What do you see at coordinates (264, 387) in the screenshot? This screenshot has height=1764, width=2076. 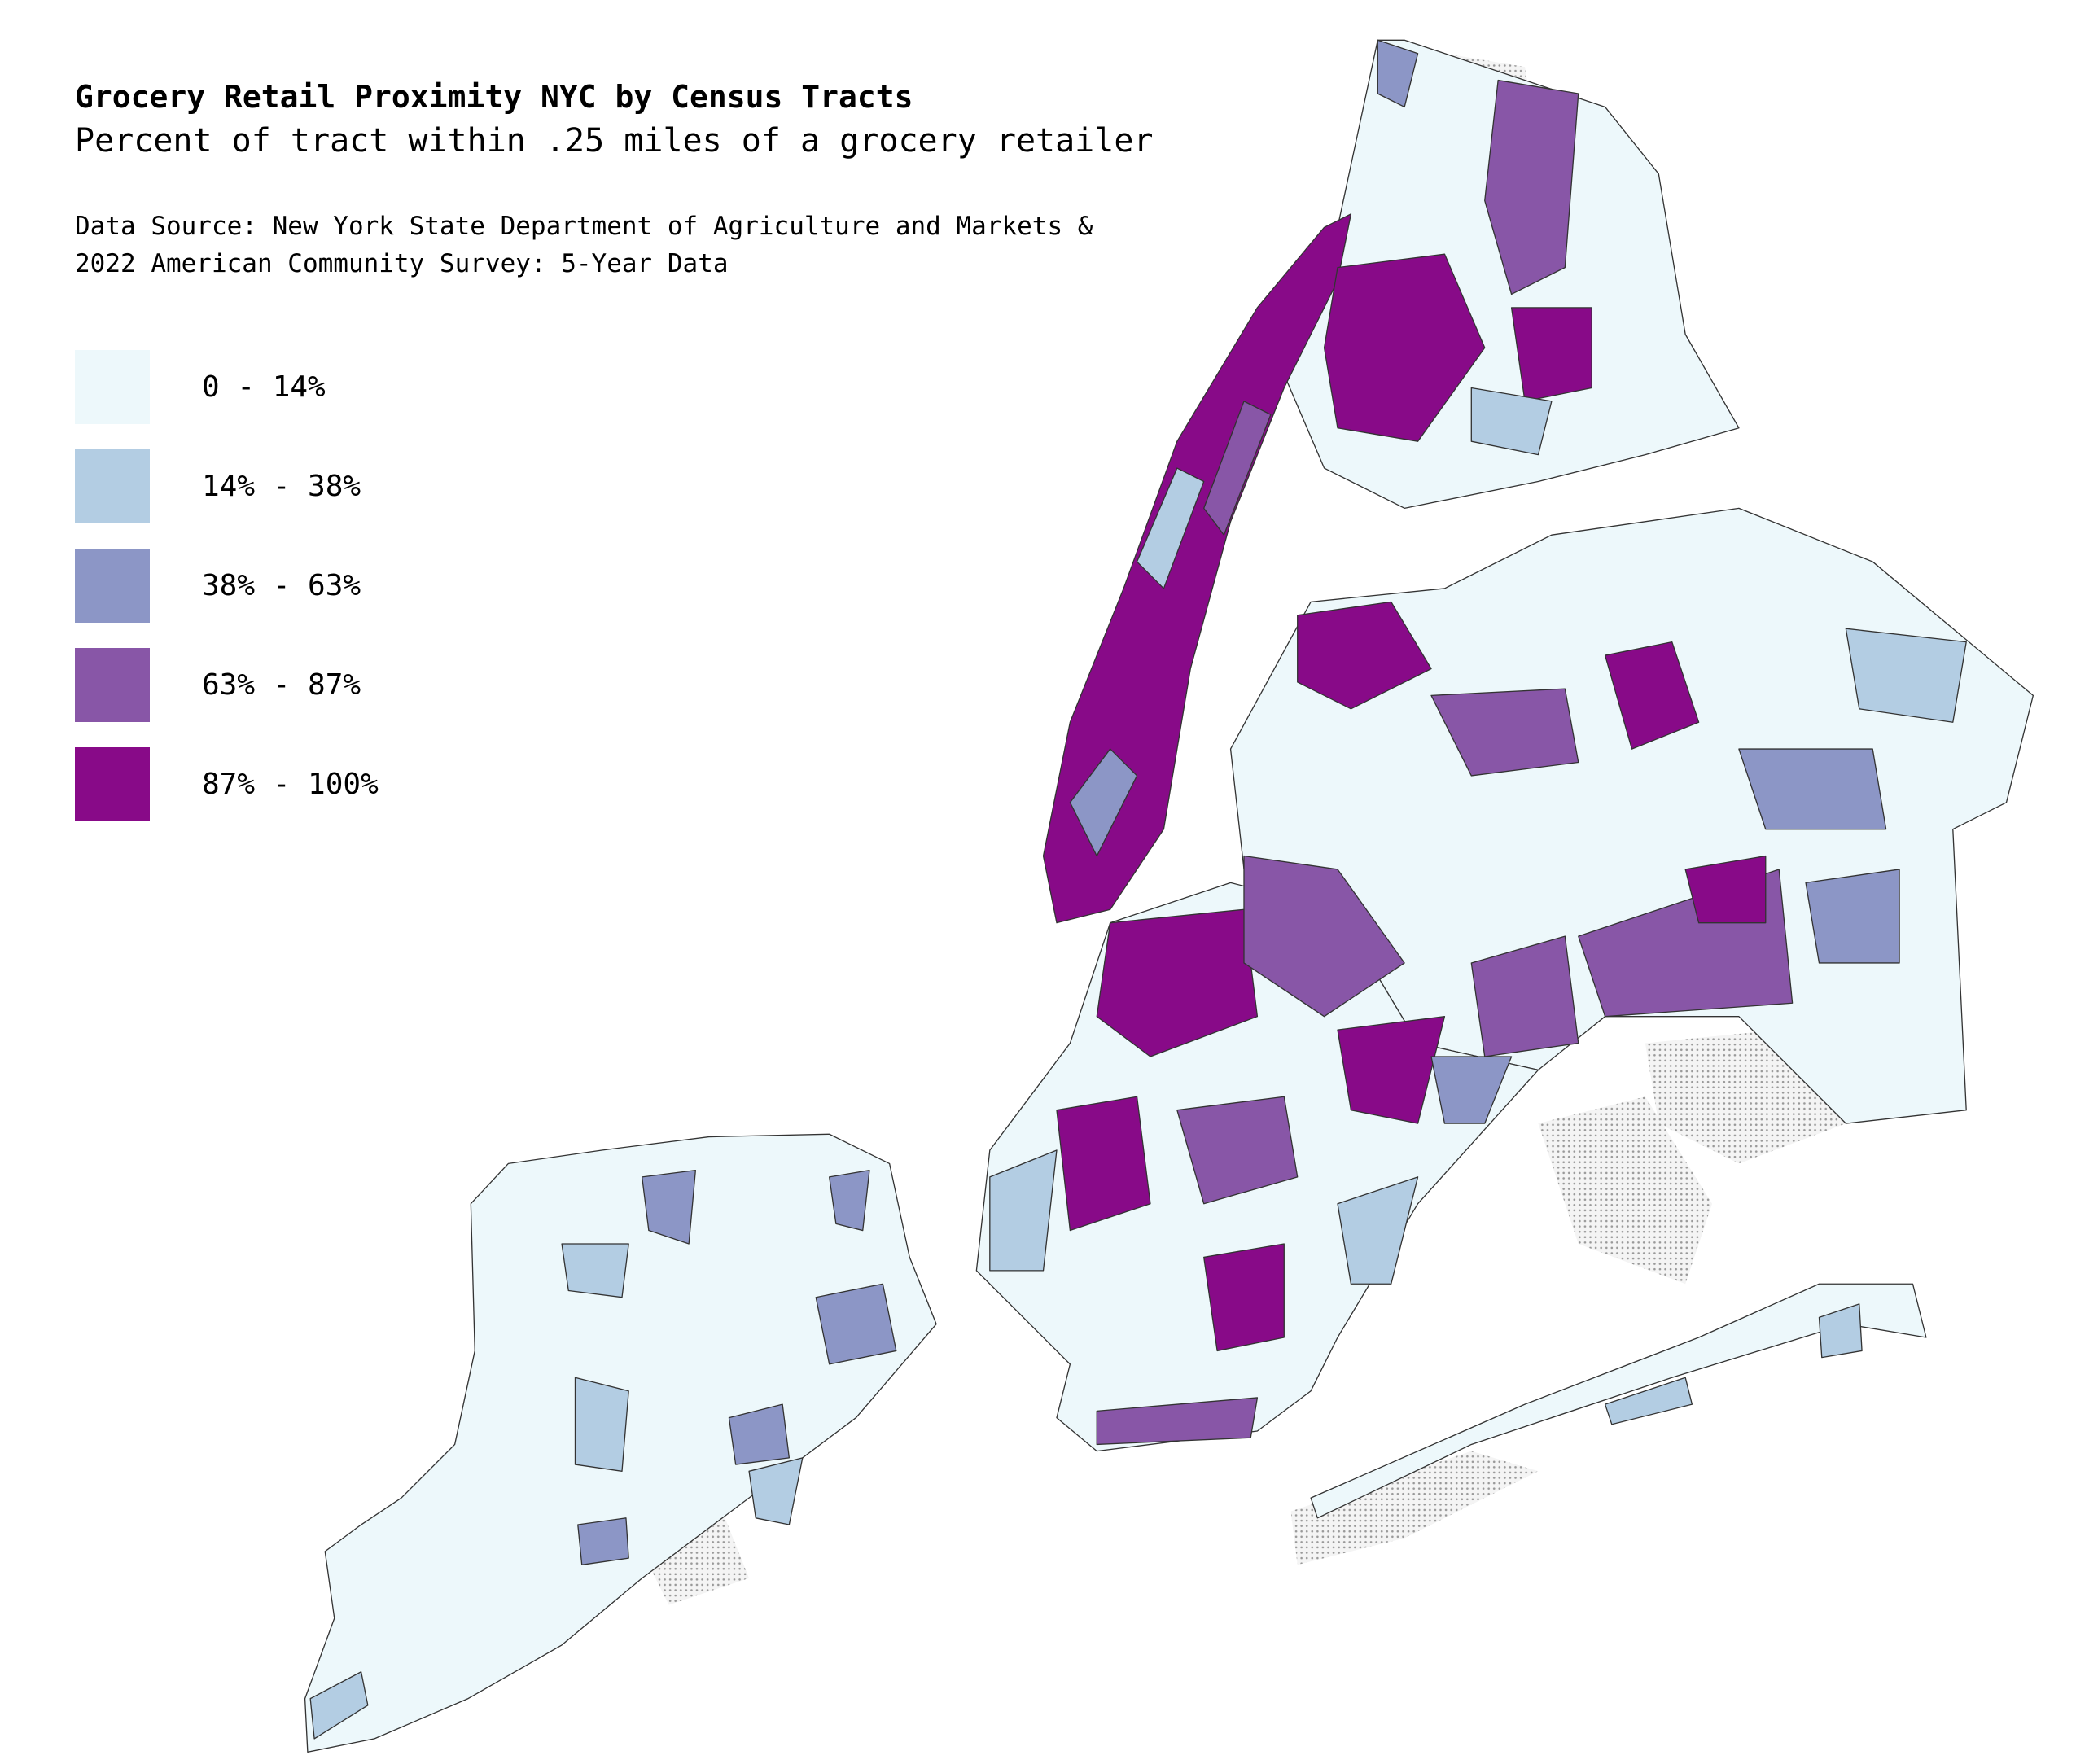 I see `legend-label: 0 - 14%` at bounding box center [264, 387].